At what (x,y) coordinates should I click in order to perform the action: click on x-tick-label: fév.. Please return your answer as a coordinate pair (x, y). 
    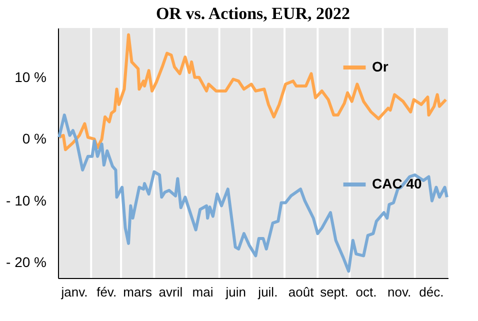
    Looking at the image, I should click on (106, 292).